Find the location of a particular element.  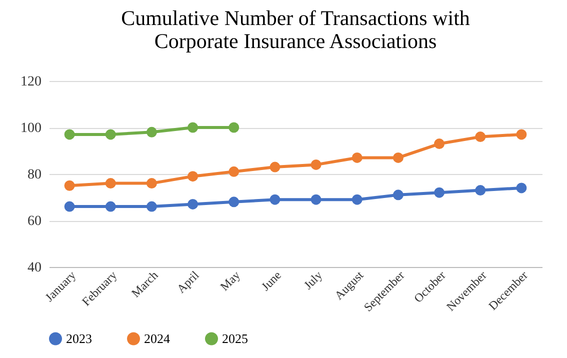

x-tick-label: July is located at coordinates (313, 280).